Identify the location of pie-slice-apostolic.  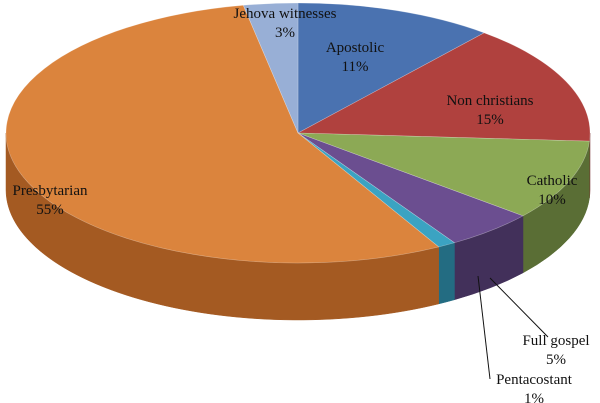
(391, 68).